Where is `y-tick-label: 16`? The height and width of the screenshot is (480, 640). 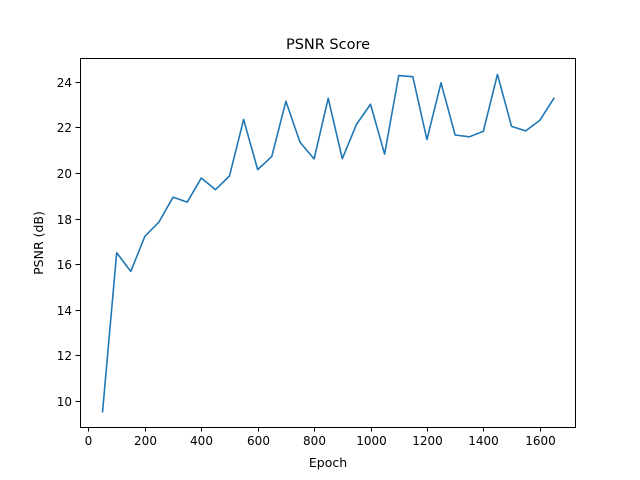
y-tick-label: 16 is located at coordinates (64, 265).